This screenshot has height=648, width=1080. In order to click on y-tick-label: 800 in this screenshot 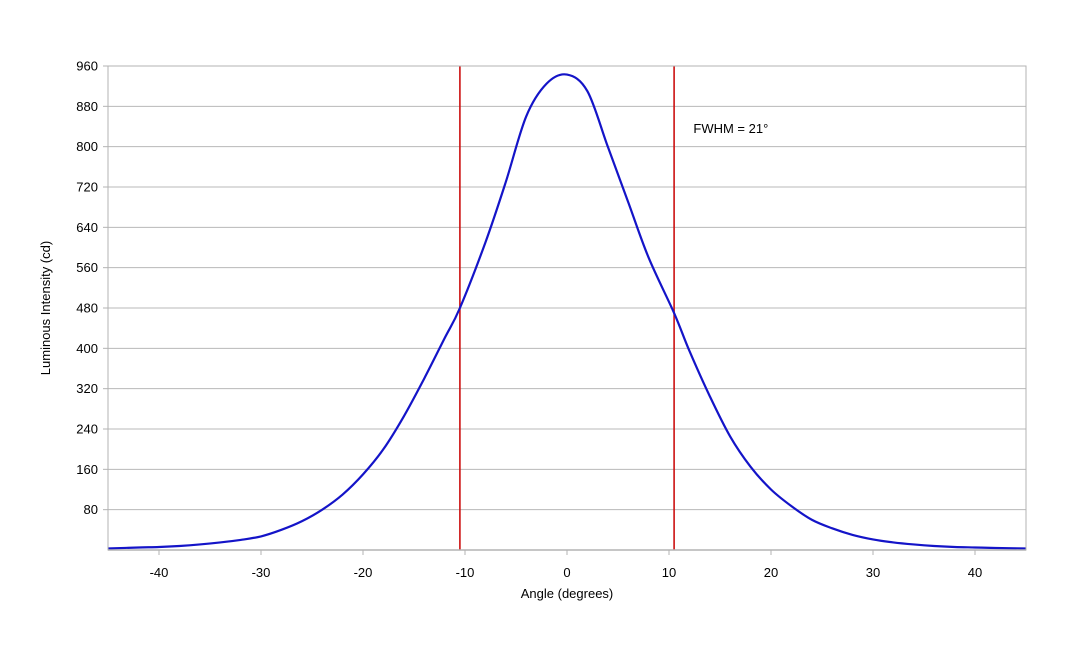, I will do `click(87, 146)`.